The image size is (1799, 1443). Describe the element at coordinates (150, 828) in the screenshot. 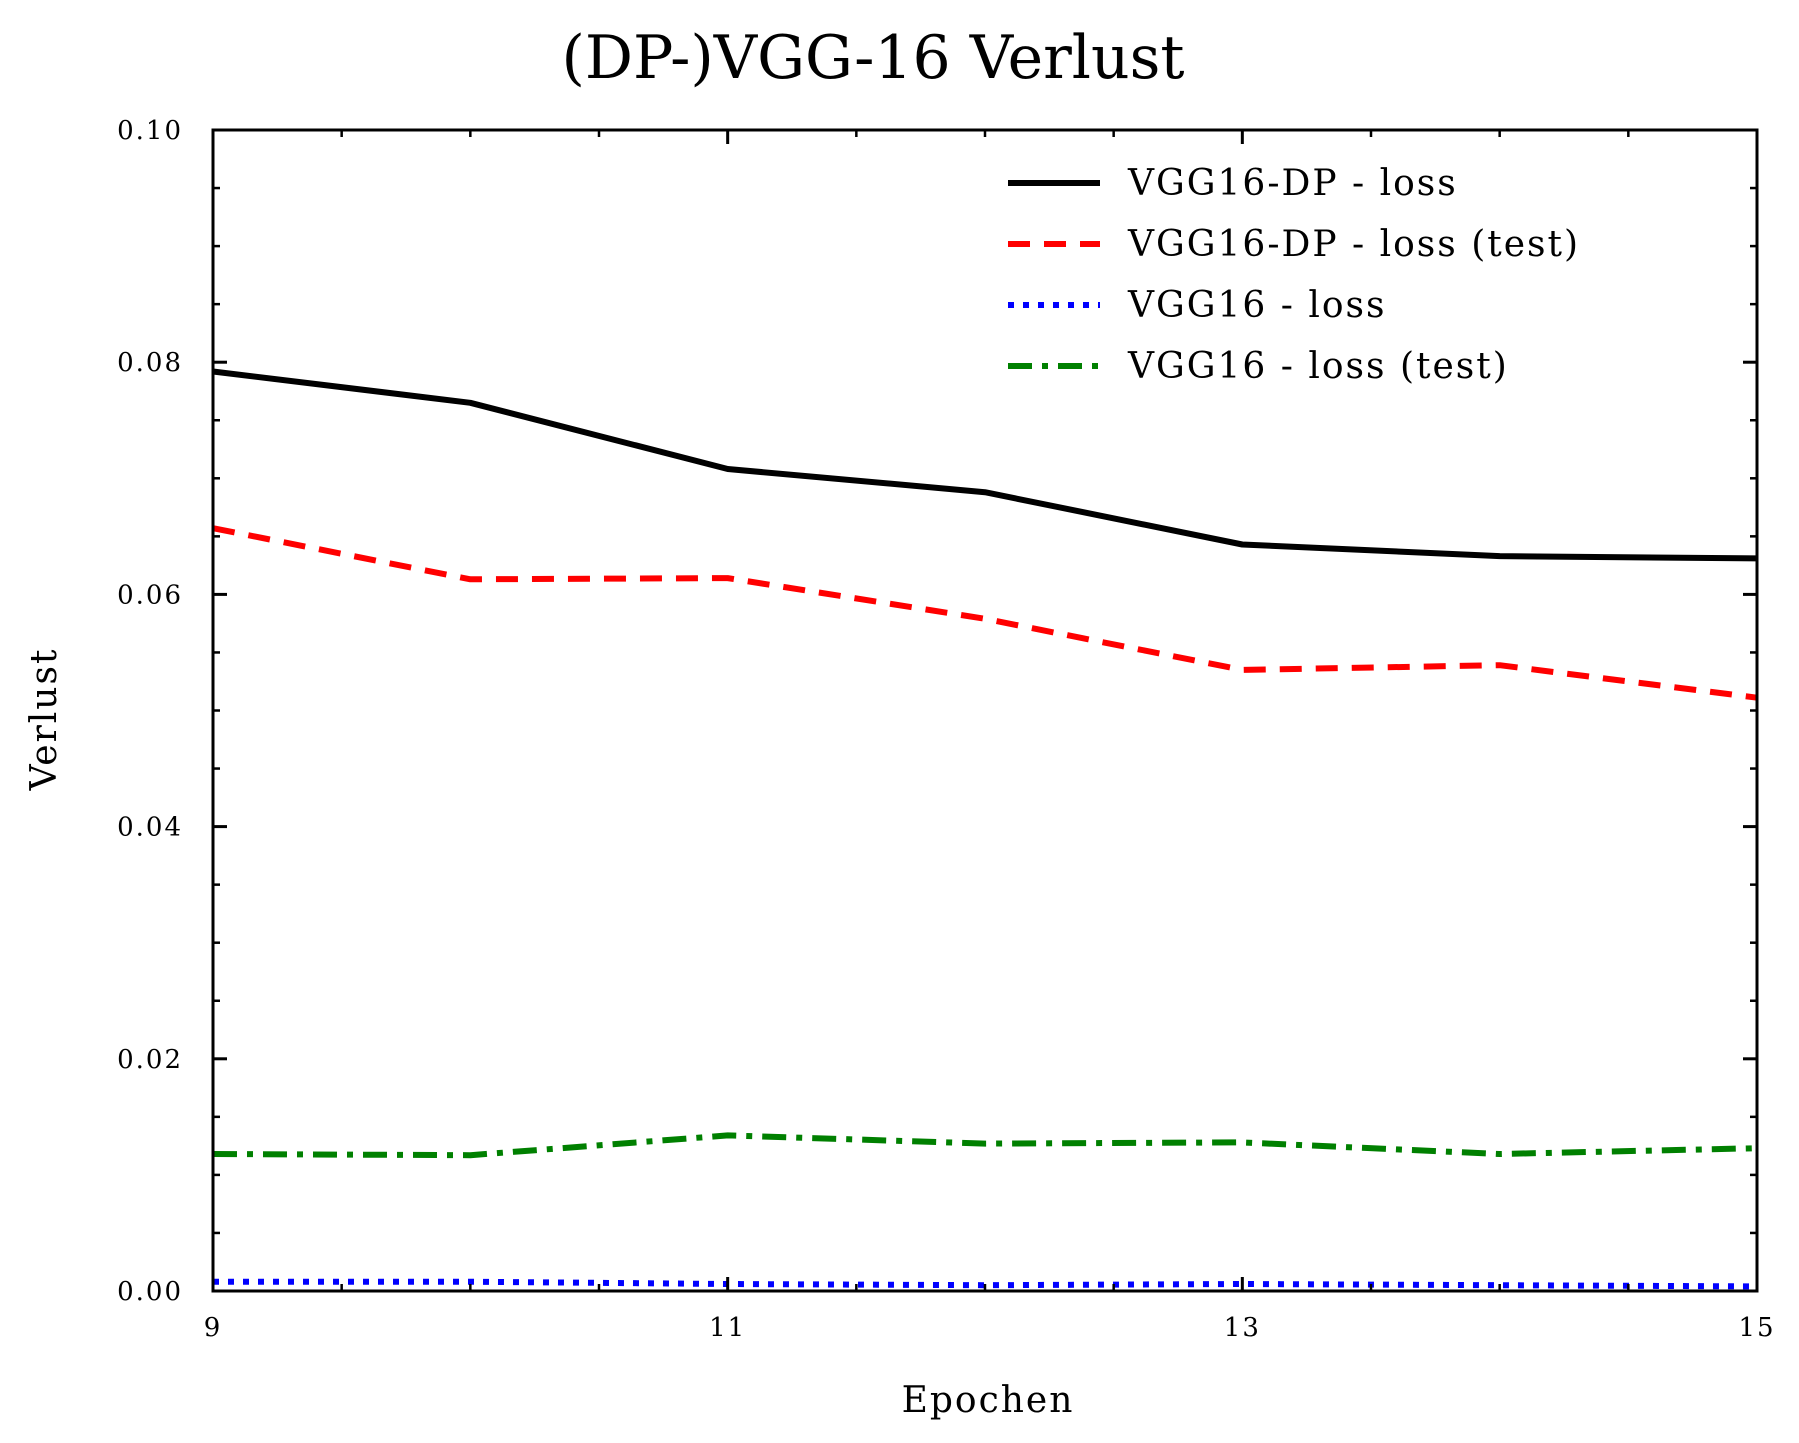

I see `y-tick-label: 0.04` at that location.